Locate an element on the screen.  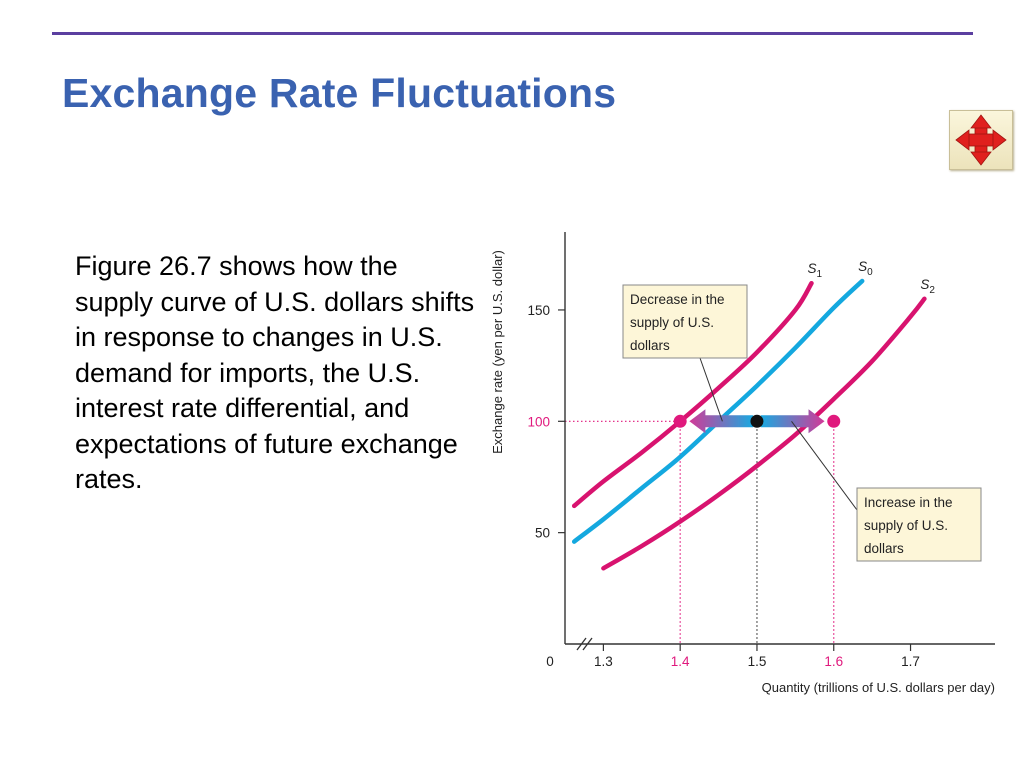
x-tick-label-4: 1.7 is located at coordinates (910, 661).